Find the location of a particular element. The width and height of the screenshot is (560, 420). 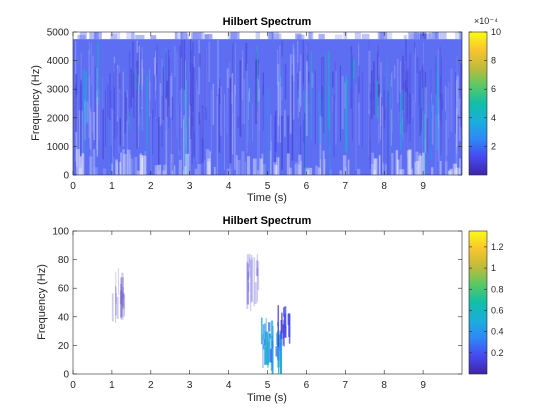

colorbar-tick-label: 4 is located at coordinates (493, 118).